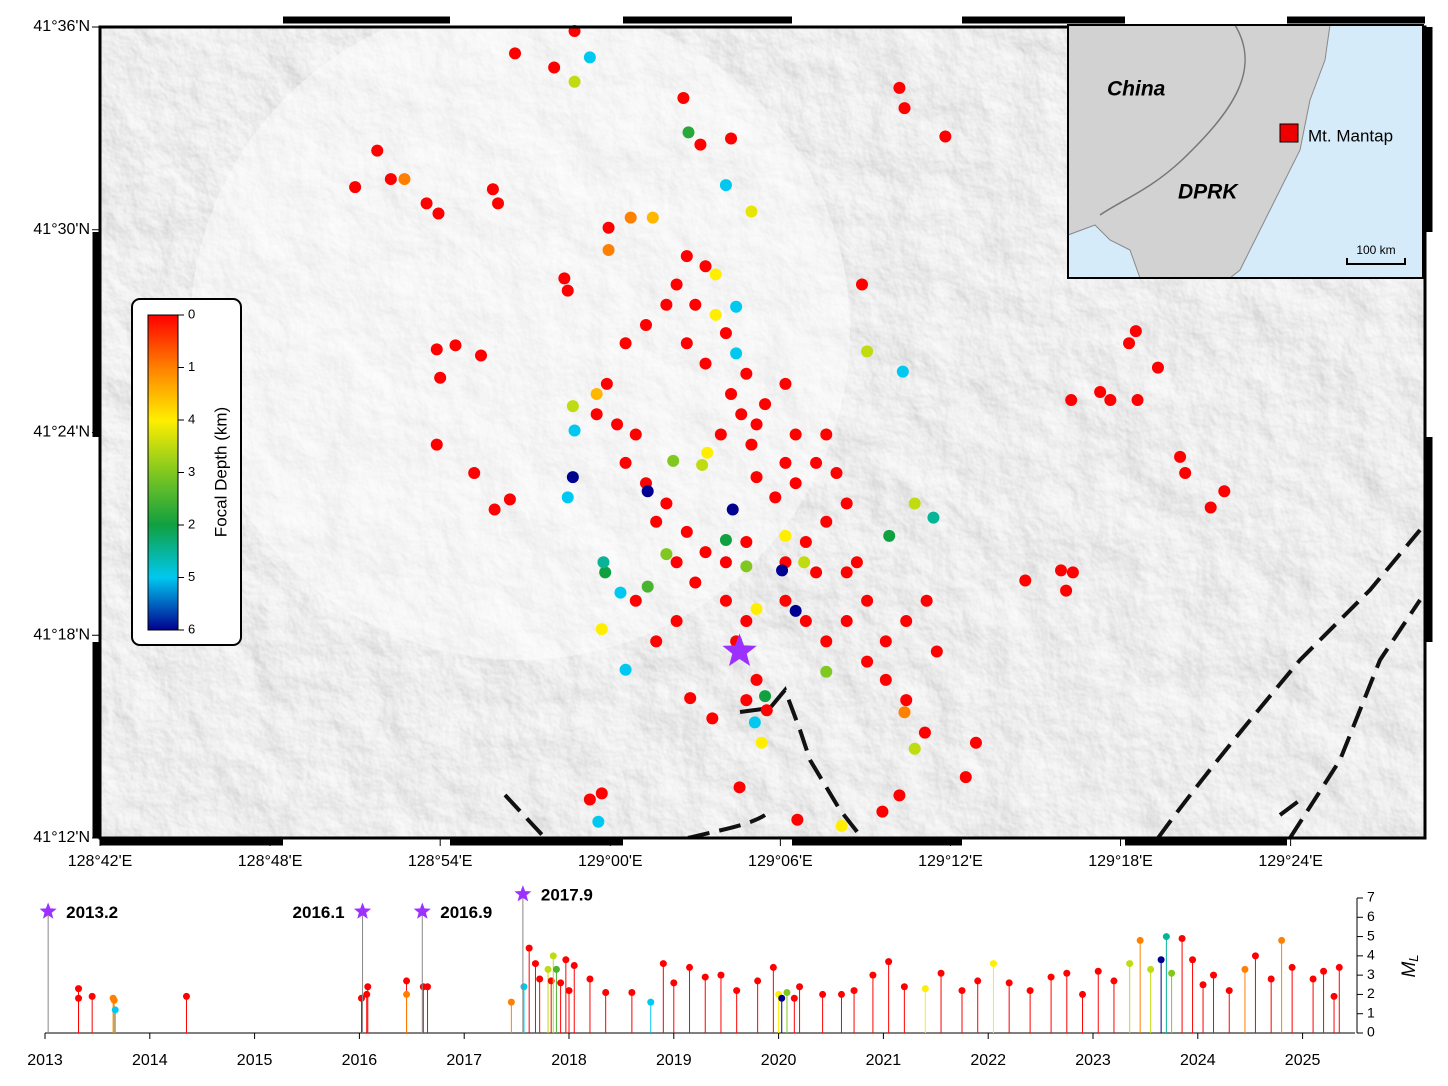 Image resolution: width=1448 pixels, height=1086 pixels. Describe the element at coordinates (610, 861) in the screenshot. I see `x-tick-label: 129°00'E` at that location.